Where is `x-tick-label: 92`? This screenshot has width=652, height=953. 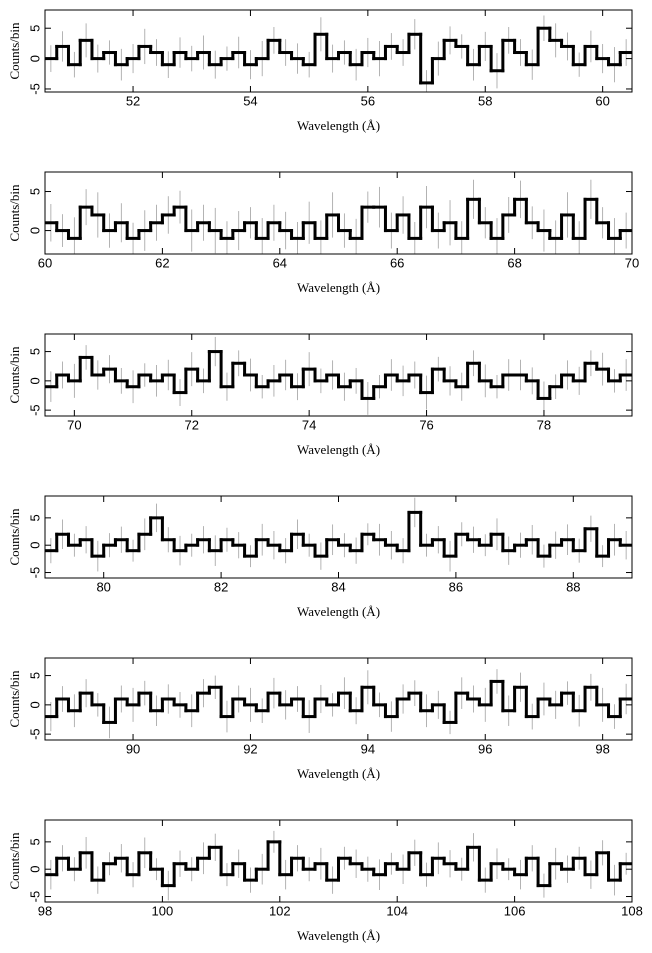 x-tick-label: 92 is located at coordinates (250, 748).